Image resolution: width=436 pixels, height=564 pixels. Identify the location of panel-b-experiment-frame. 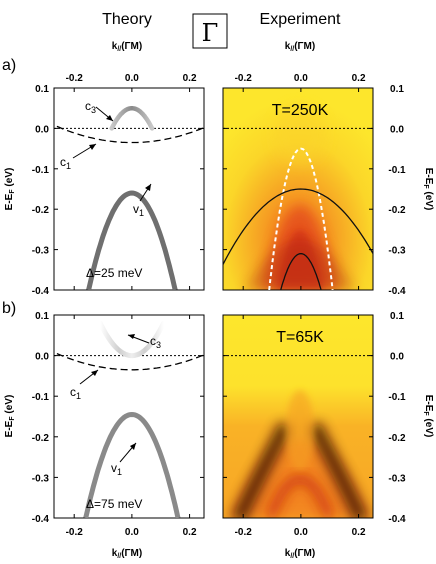
(298, 416).